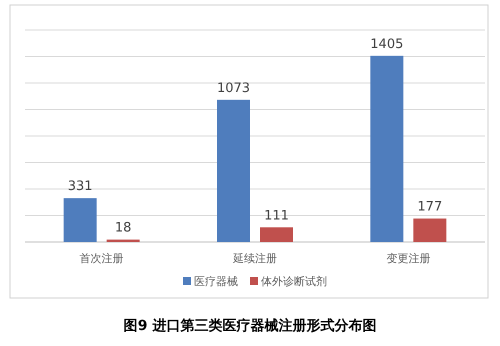 This screenshot has width=500, height=346. What do you see at coordinates (408, 258) in the screenshot?
I see `x-tick-label: 变更注册` at bounding box center [408, 258].